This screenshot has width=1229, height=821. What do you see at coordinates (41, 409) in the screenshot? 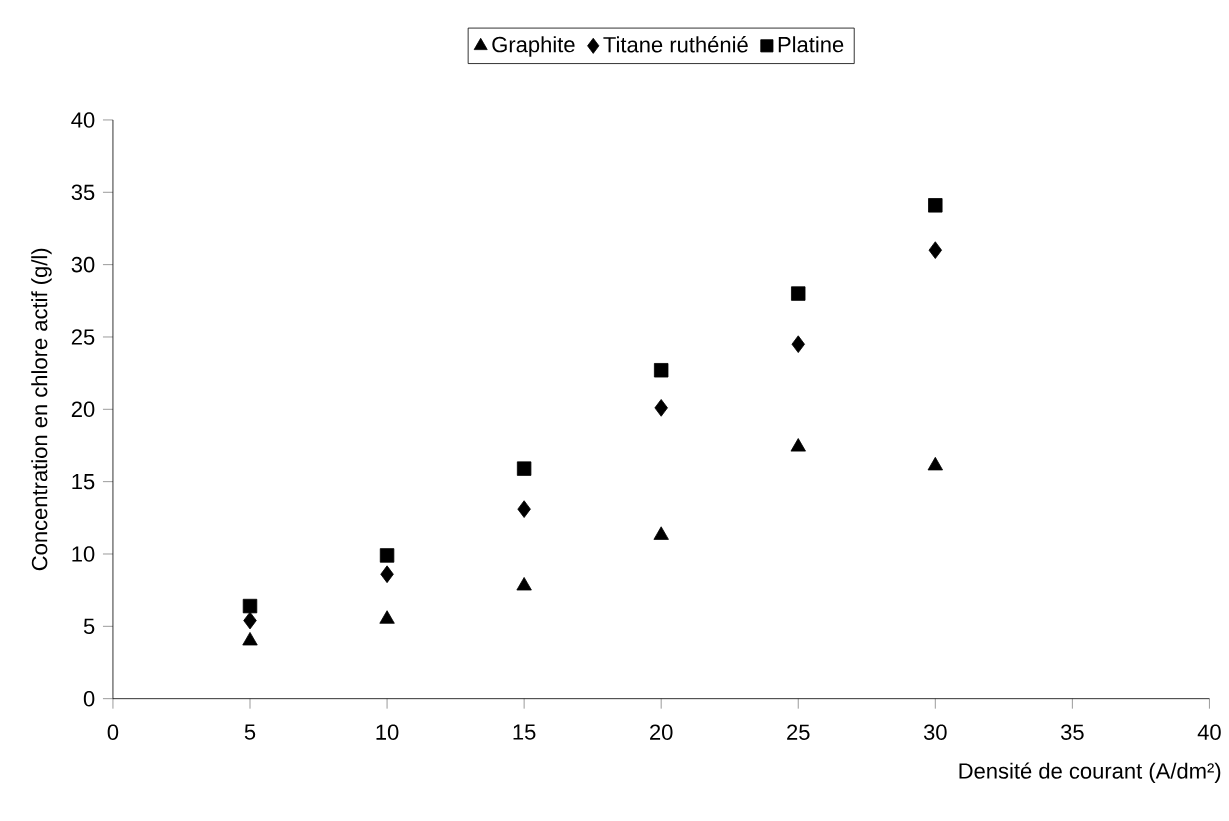
I see `y-axis-title: Concentration en chlore actif (g/l)` at bounding box center [41, 409].